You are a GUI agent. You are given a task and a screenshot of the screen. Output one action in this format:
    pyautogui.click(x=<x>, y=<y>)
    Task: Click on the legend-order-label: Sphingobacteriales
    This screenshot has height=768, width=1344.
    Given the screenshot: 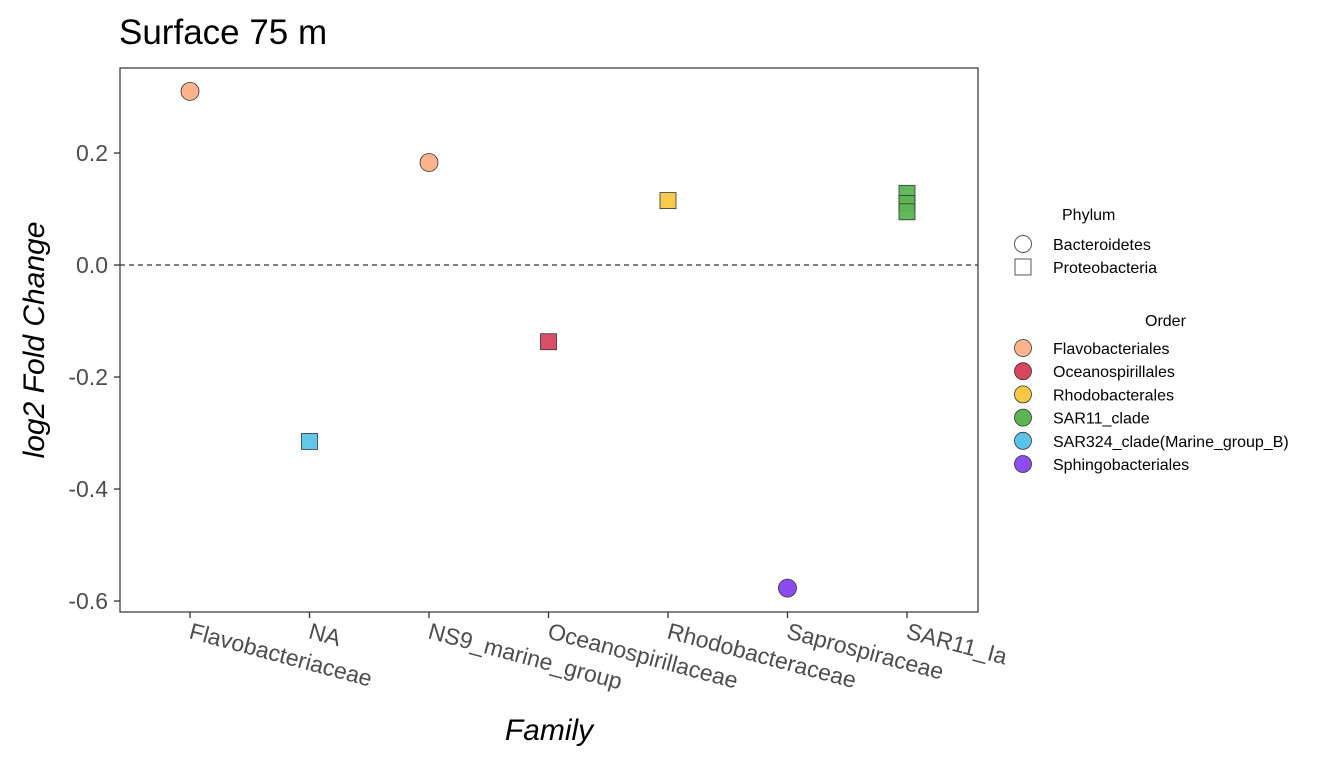 What is the action you would take?
    pyautogui.click(x=1121, y=465)
    